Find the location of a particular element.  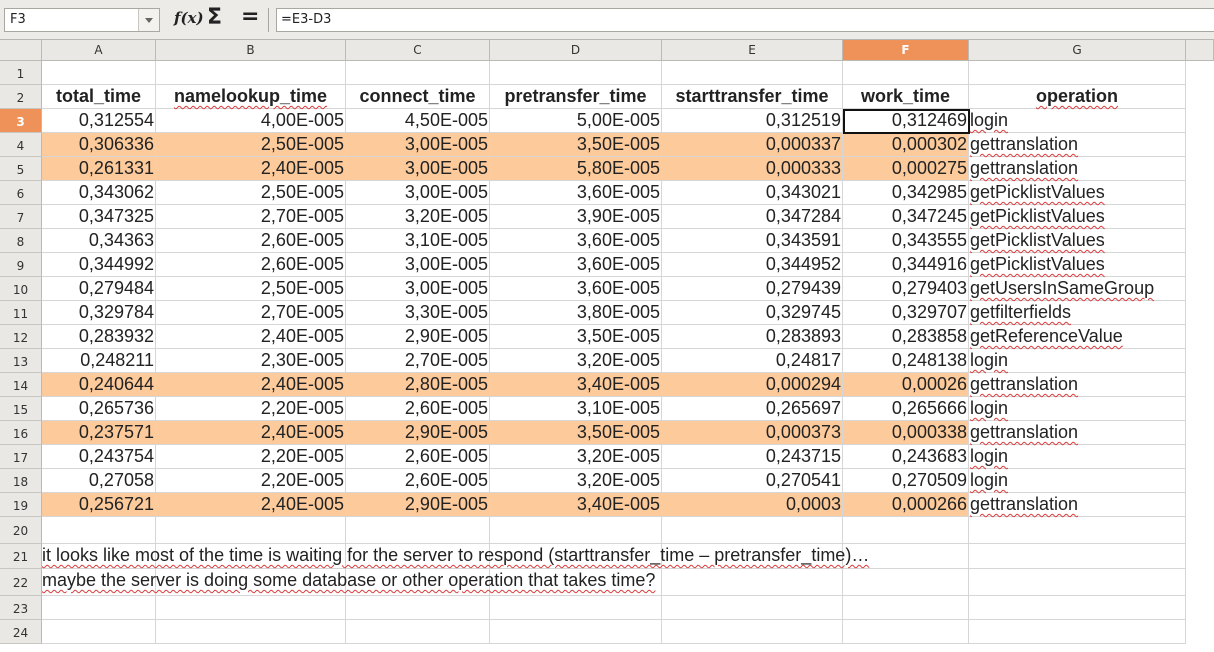

header-starttransfer-time: starttransfer_time is located at coordinates (752, 97).